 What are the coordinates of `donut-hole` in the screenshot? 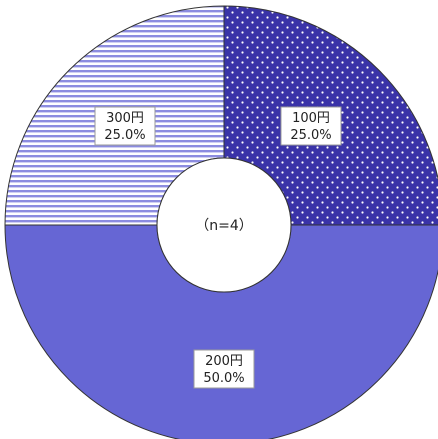 It's located at (224, 225).